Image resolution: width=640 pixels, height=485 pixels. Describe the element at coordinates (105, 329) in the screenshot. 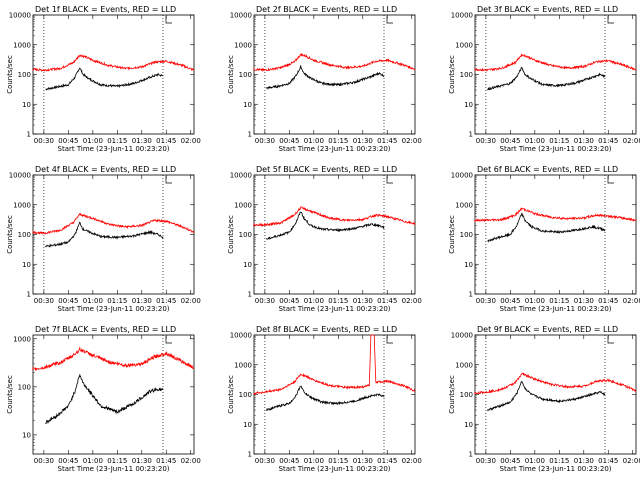

I see `panel-title: Det 7f BLACK = Events, RED = LLD` at that location.